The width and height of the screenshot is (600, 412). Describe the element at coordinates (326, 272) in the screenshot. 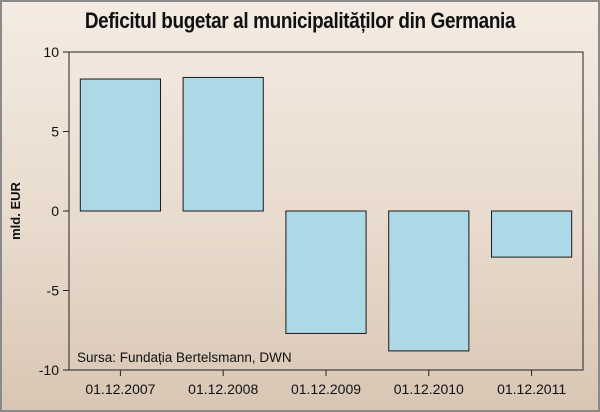

I see `bar-01.12.2009` at that location.